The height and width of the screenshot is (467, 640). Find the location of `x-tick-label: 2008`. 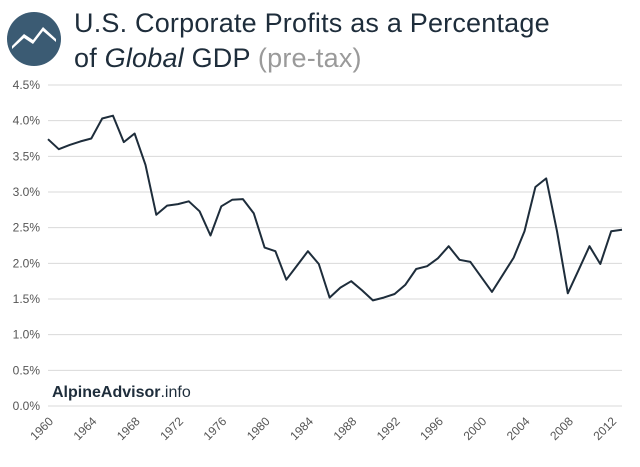

x-tick-label: 2008 is located at coordinates (561, 428).